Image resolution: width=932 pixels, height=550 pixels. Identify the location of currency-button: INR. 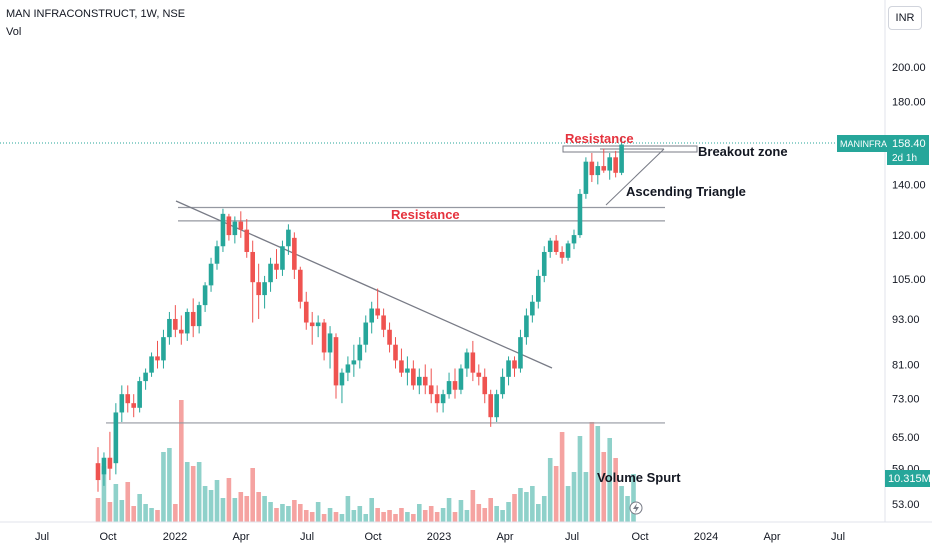
(905, 18).